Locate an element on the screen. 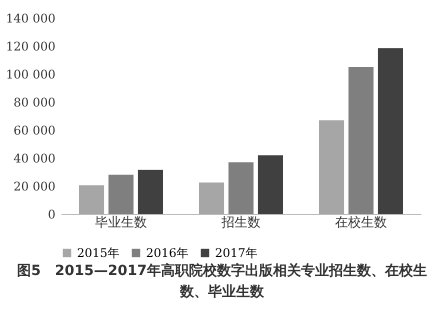  x-tick-label: 招生数 is located at coordinates (240, 223).